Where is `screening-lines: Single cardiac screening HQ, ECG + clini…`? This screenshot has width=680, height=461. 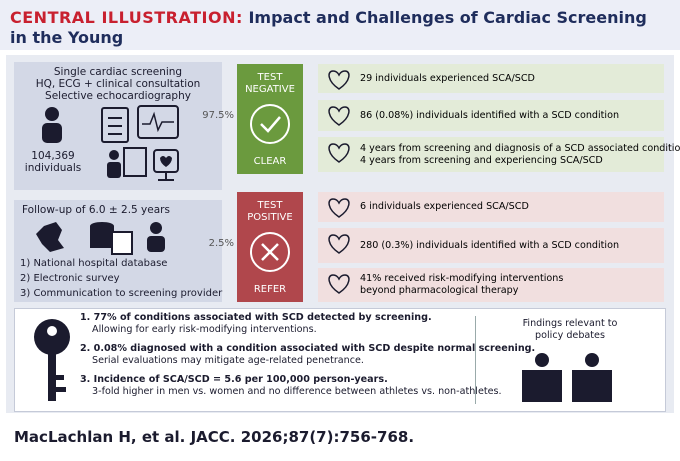 screening-lines: Single cardiac screening HQ, ECG + clini… is located at coordinates (118, 84).